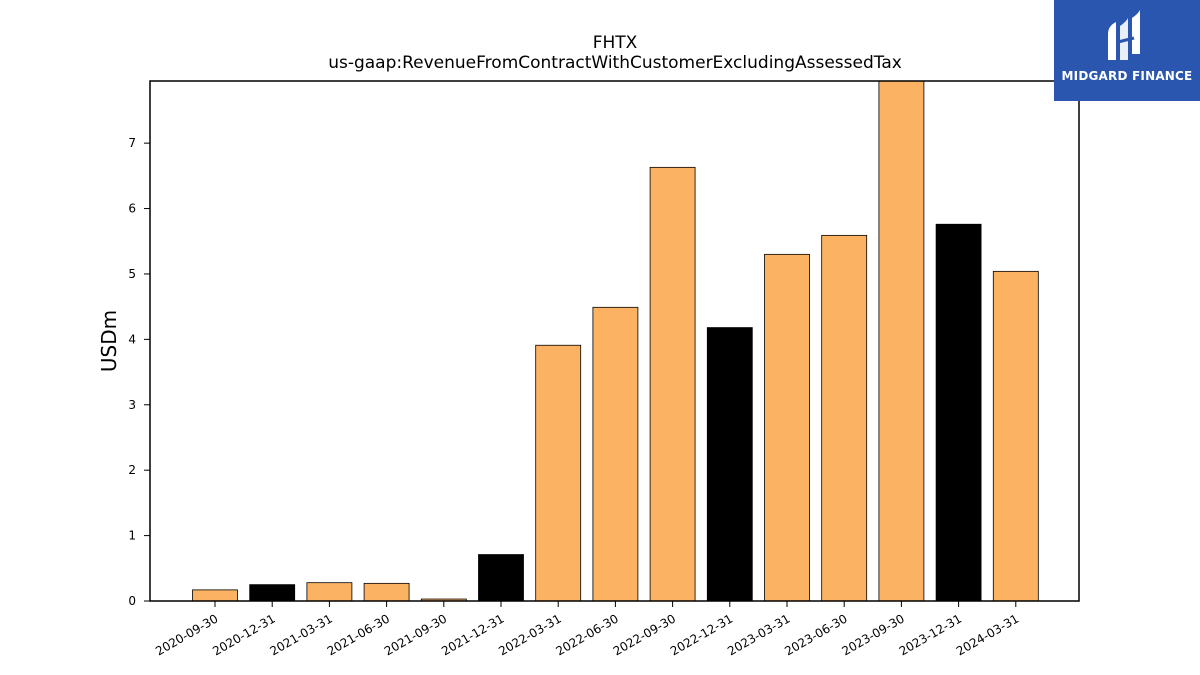 The width and height of the screenshot is (1200, 675). What do you see at coordinates (815, 634) in the screenshot?
I see `x-tick-label: 2023-06-30` at bounding box center [815, 634].